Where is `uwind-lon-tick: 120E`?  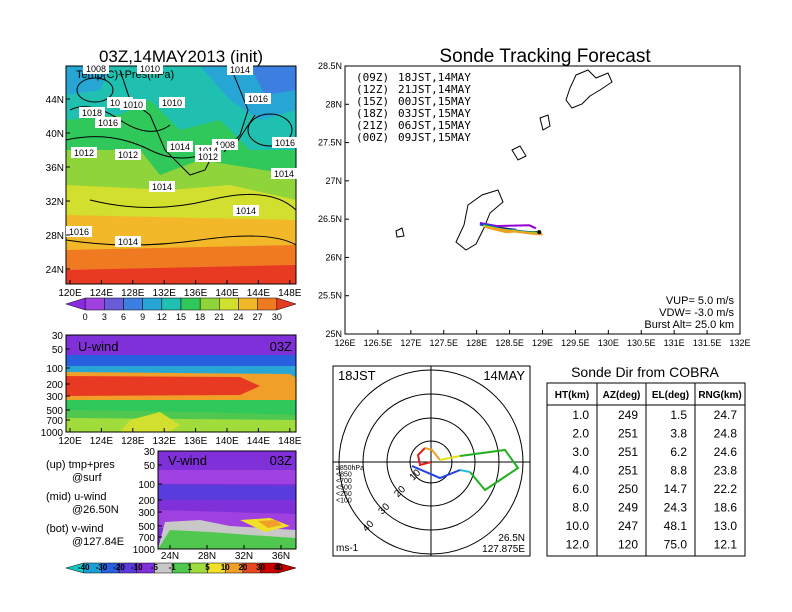
uwind-lon-tick: 120E is located at coordinates (70, 441).